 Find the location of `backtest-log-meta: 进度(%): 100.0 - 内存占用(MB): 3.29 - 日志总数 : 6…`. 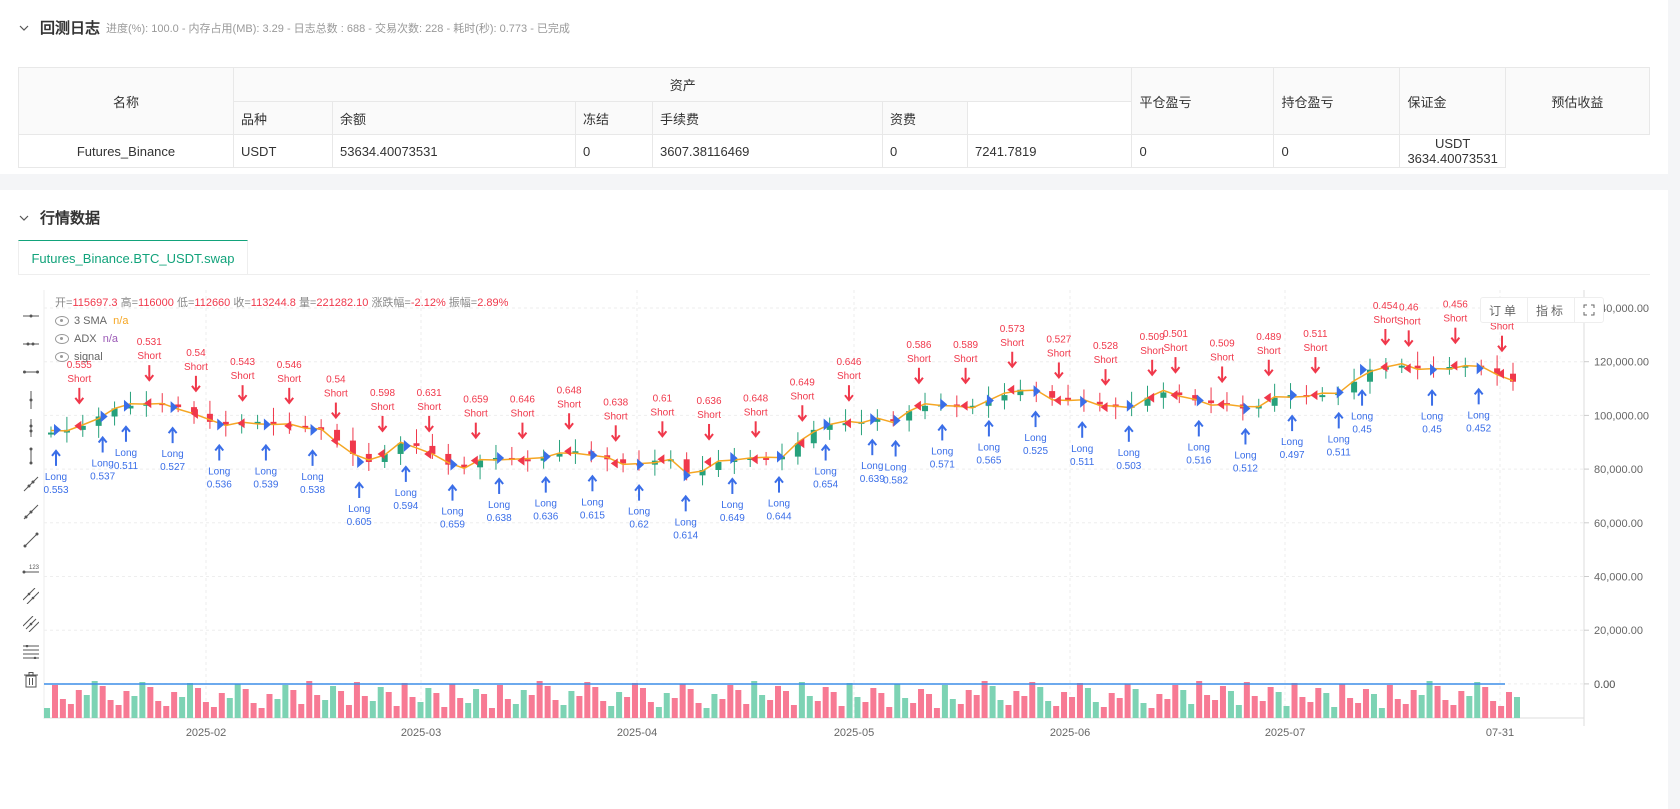

backtest-log-meta: 进度(%): 100.0 - 内存占用(MB): 3.29 - 日志总数 : 6… is located at coordinates (338, 28).